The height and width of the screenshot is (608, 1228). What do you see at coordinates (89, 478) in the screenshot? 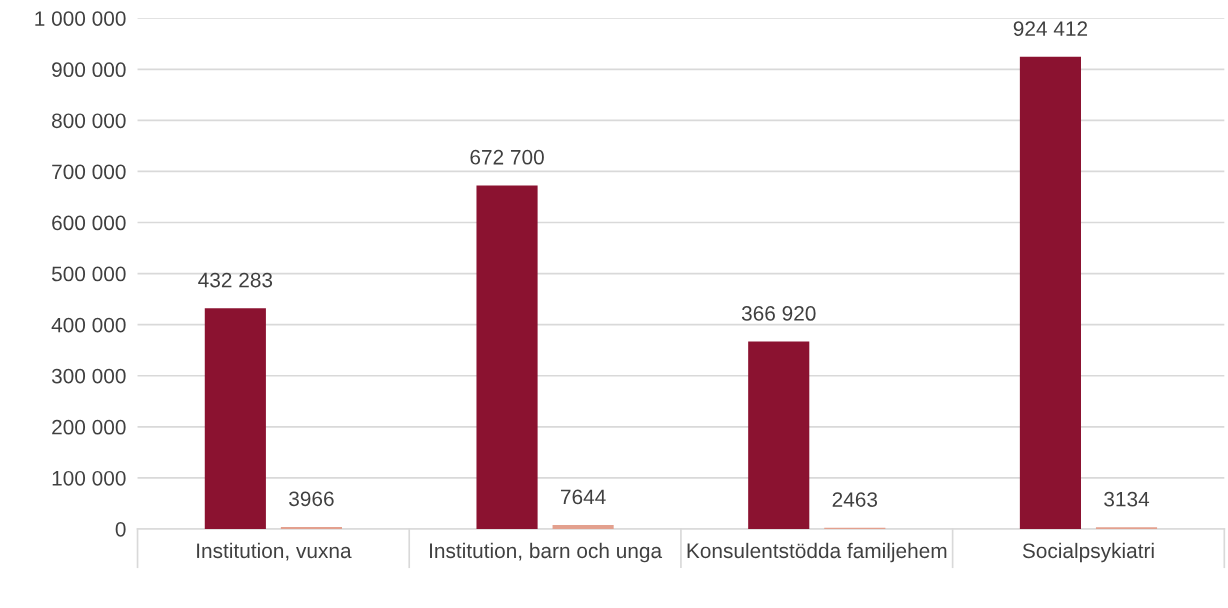
I see `y-tick-label: 100 000` at bounding box center [89, 478].